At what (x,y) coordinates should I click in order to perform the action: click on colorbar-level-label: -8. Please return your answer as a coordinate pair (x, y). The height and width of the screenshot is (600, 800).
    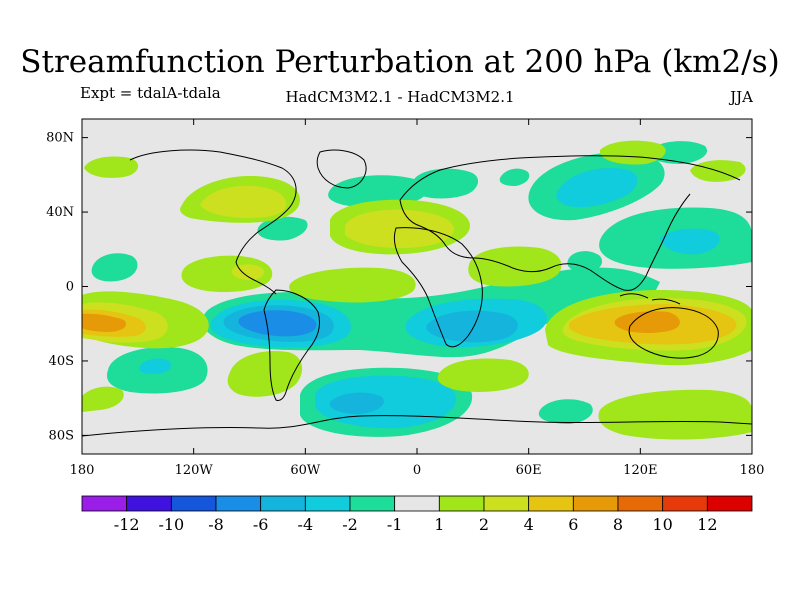
    Looking at the image, I should click on (216, 524).